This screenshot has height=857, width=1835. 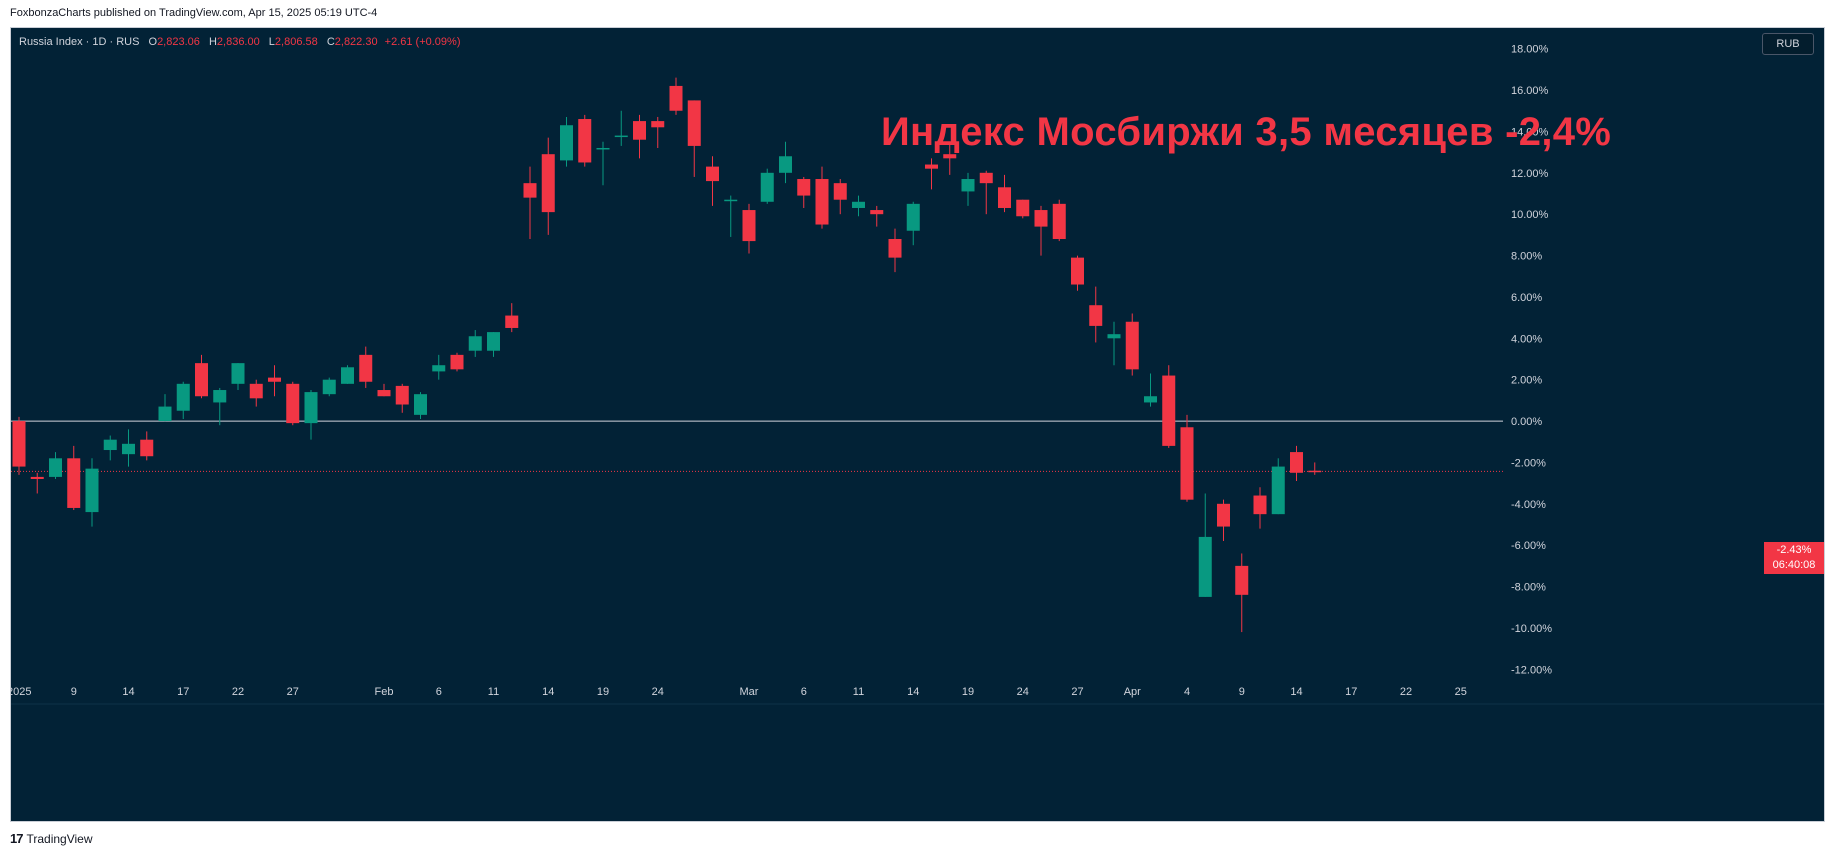 What do you see at coordinates (356, 42) in the screenshot?
I see `close-value: 2,822.30` at bounding box center [356, 42].